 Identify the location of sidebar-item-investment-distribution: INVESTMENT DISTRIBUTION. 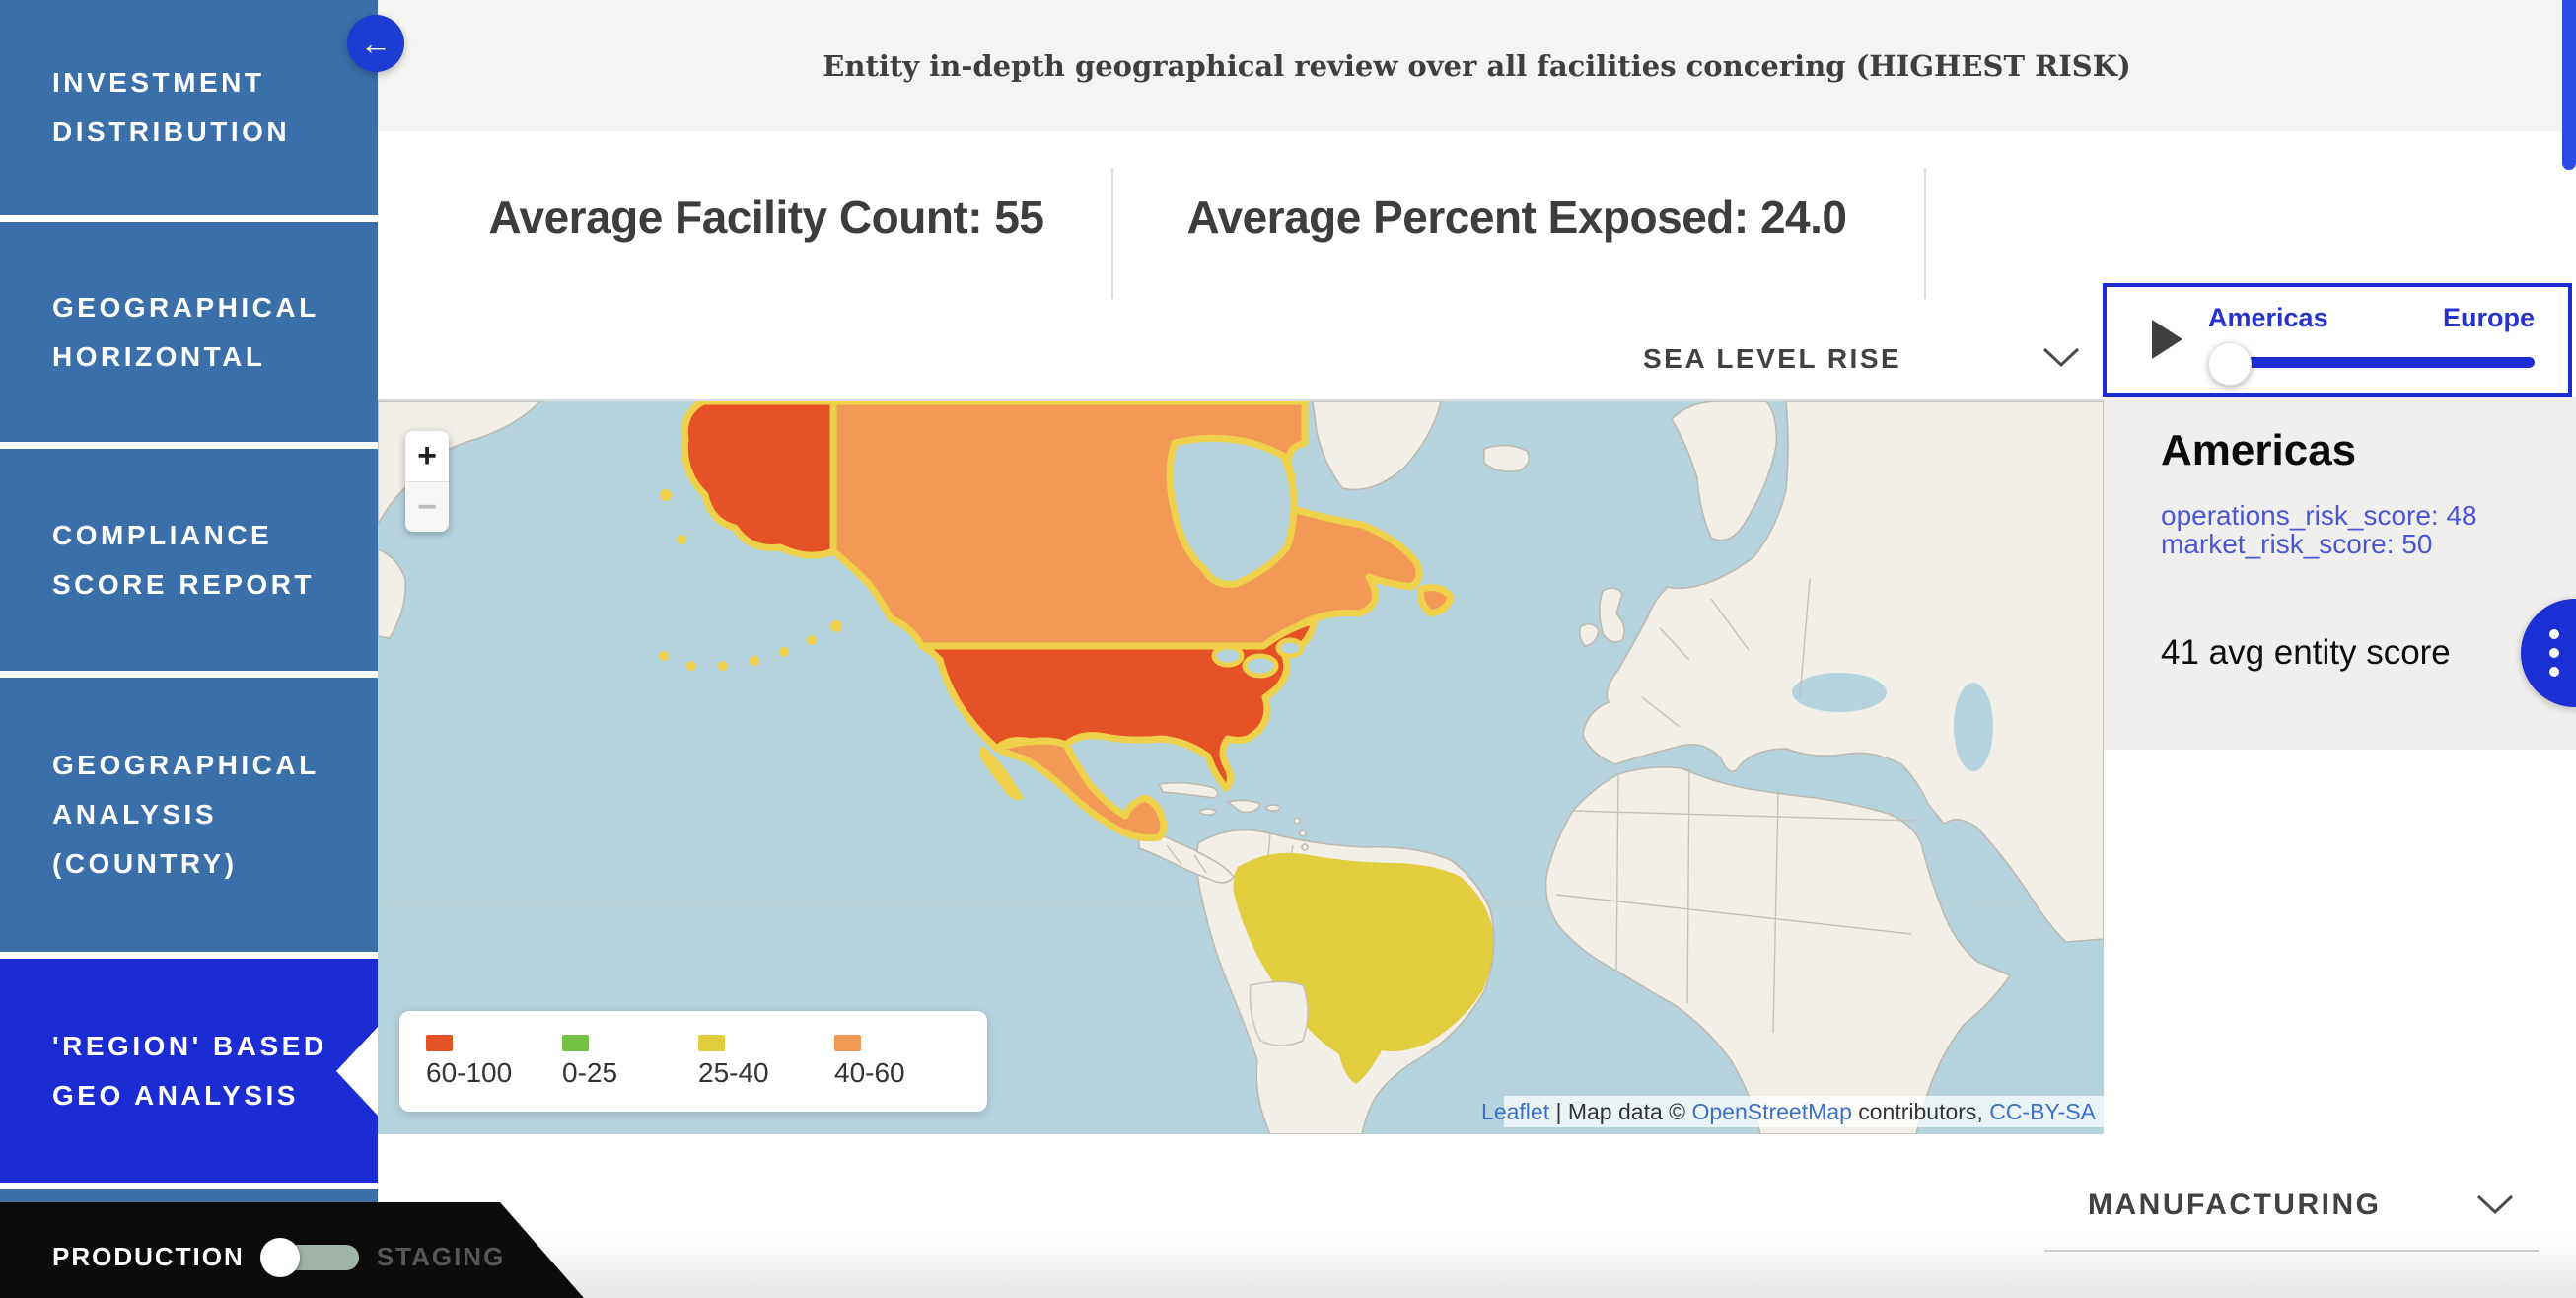
(189, 107).